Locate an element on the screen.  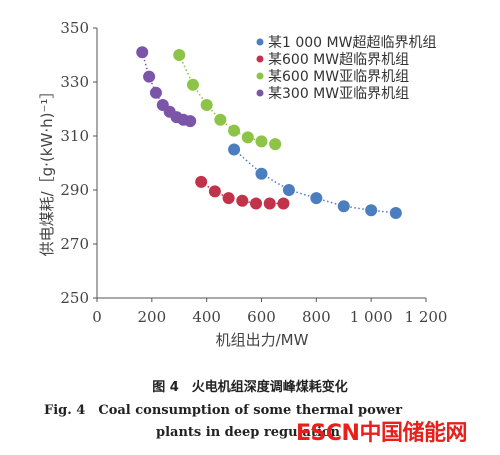
y-tick-label: 310 is located at coordinates (74, 136).